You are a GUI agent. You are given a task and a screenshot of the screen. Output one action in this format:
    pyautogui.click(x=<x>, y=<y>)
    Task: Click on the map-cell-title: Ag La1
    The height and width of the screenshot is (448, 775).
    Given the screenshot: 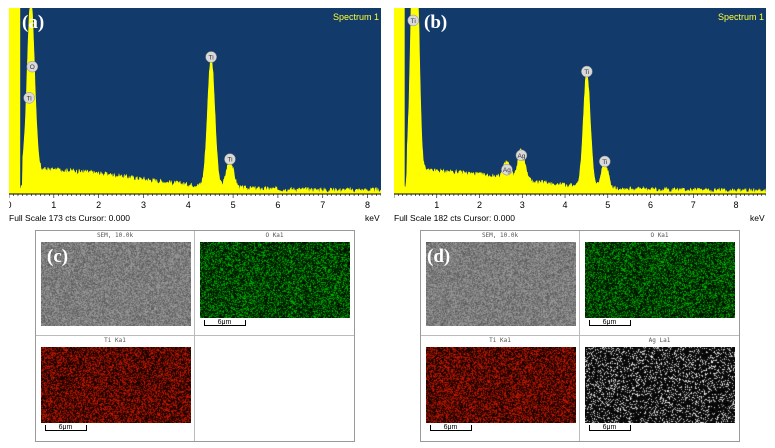 What is the action you would take?
    pyautogui.click(x=659, y=340)
    